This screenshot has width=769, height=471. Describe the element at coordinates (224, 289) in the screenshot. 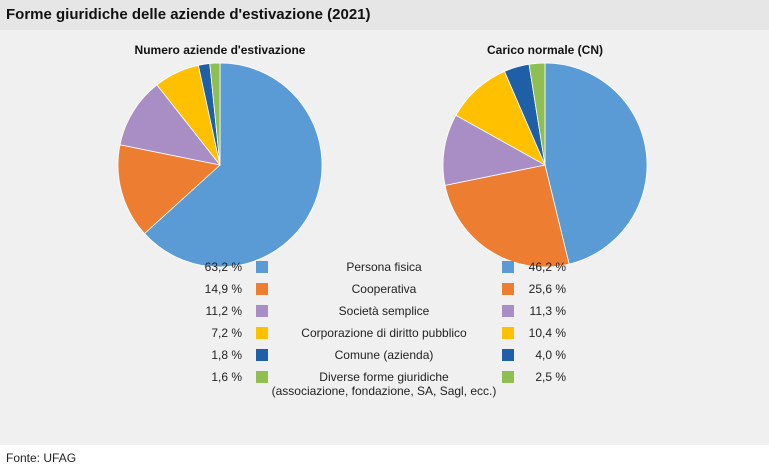

I see `legend-value-aziende: 14,9 %` at that location.